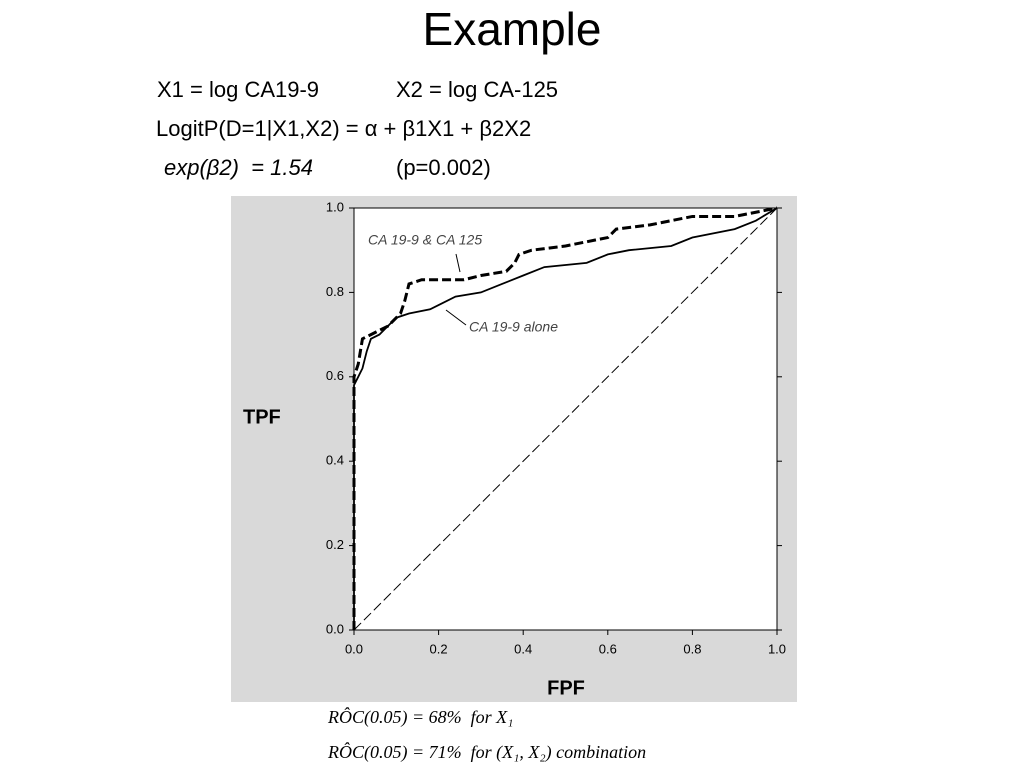 The height and width of the screenshot is (768, 1024). I want to click on annotation: CA 19-9 & CA 125, so click(425, 240).